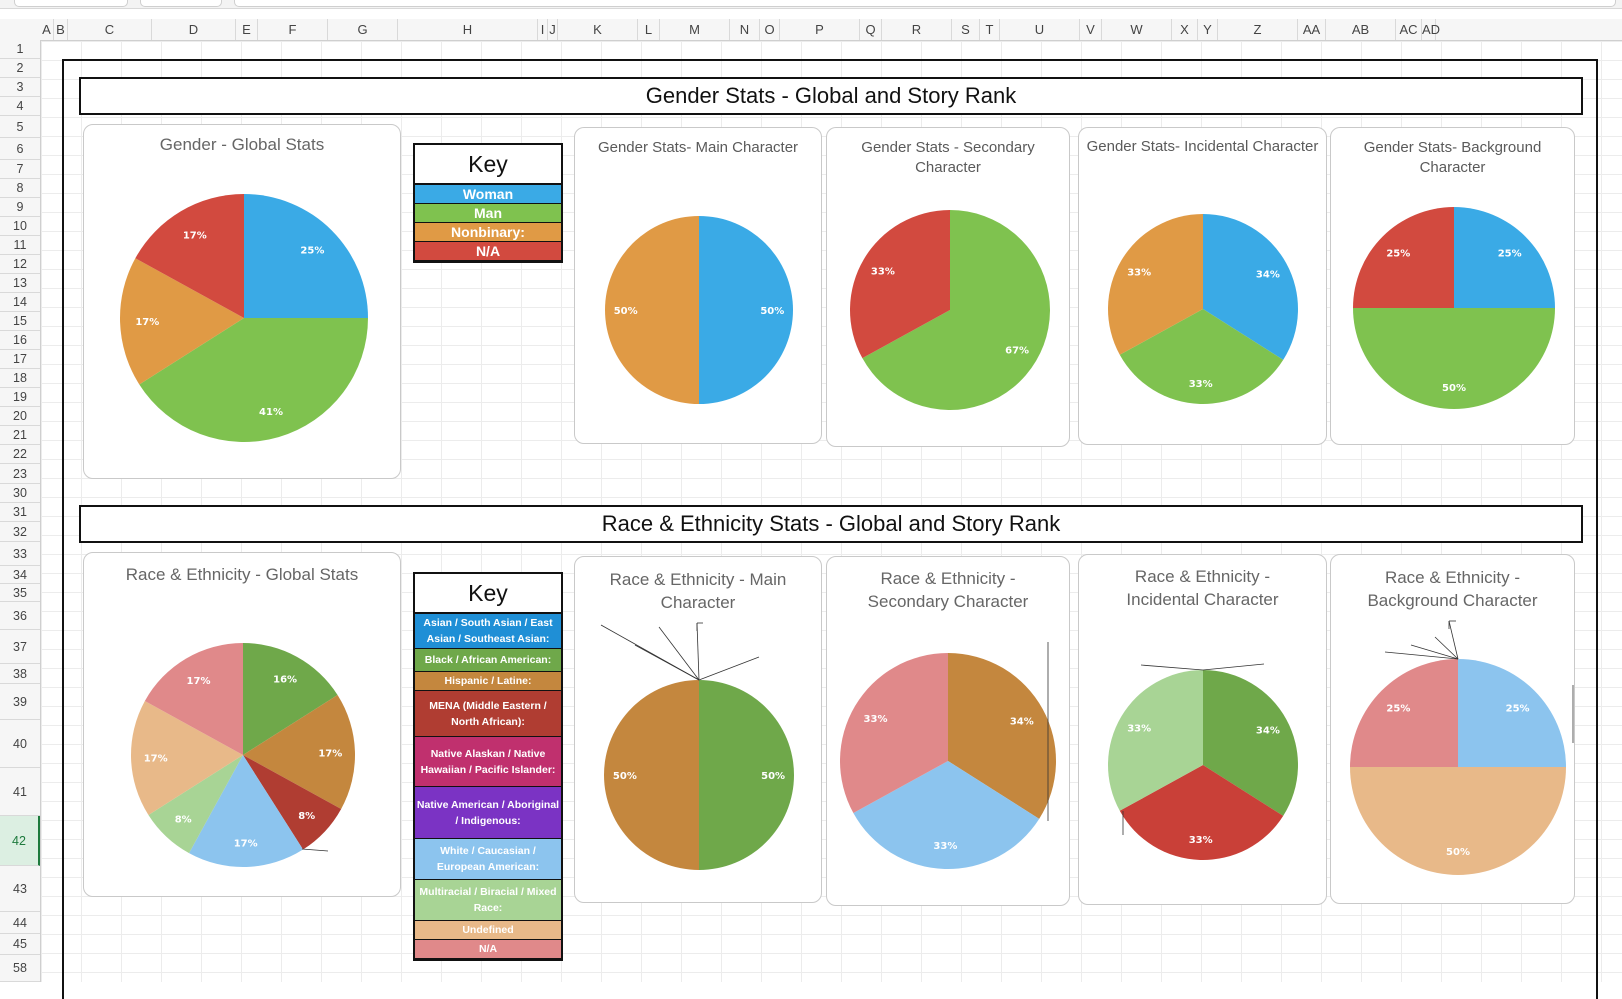  What do you see at coordinates (695, 29) in the screenshot?
I see `column-header: M` at bounding box center [695, 29].